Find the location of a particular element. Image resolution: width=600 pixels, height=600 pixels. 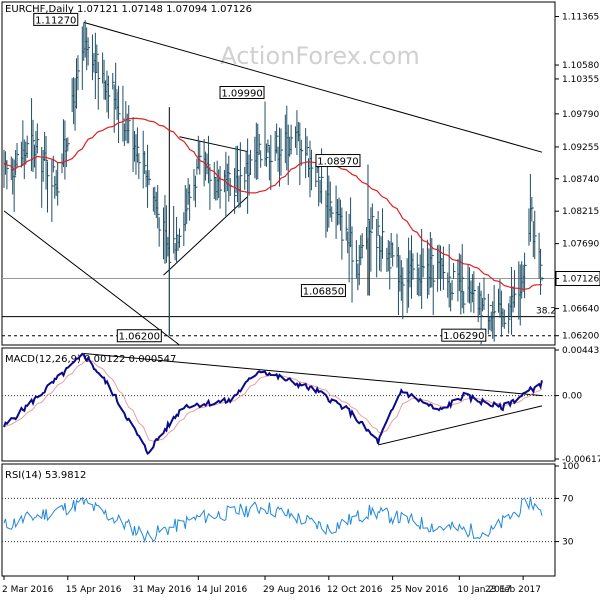

macd-y-tick-label: 0.00 is located at coordinates (572, 397).